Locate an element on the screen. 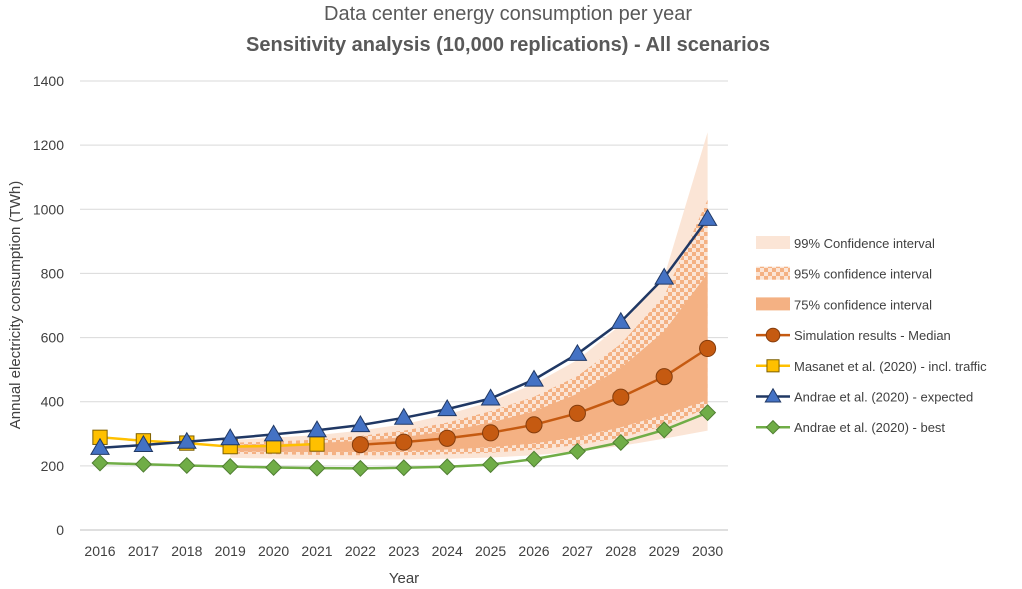 Image resolution: width=1022 pixels, height=589 pixels. legend-label: Simulation results - Median is located at coordinates (872, 335).